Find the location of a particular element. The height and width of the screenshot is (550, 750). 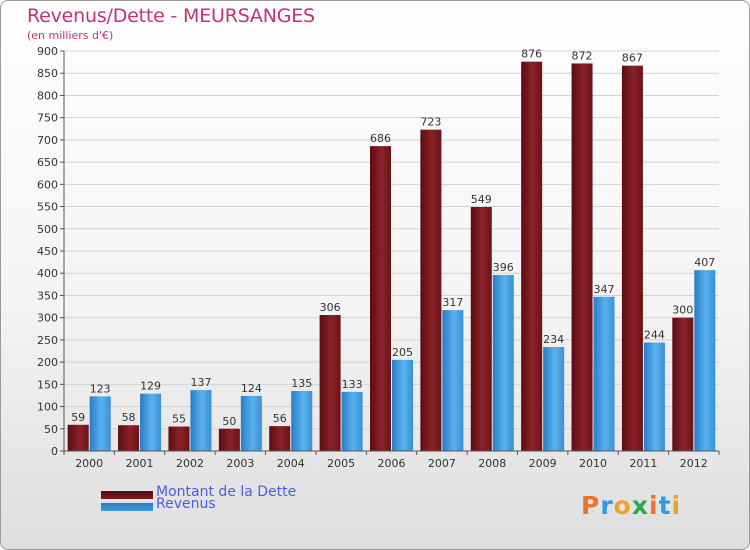

revenus-value-label: 244 is located at coordinates (654, 335).